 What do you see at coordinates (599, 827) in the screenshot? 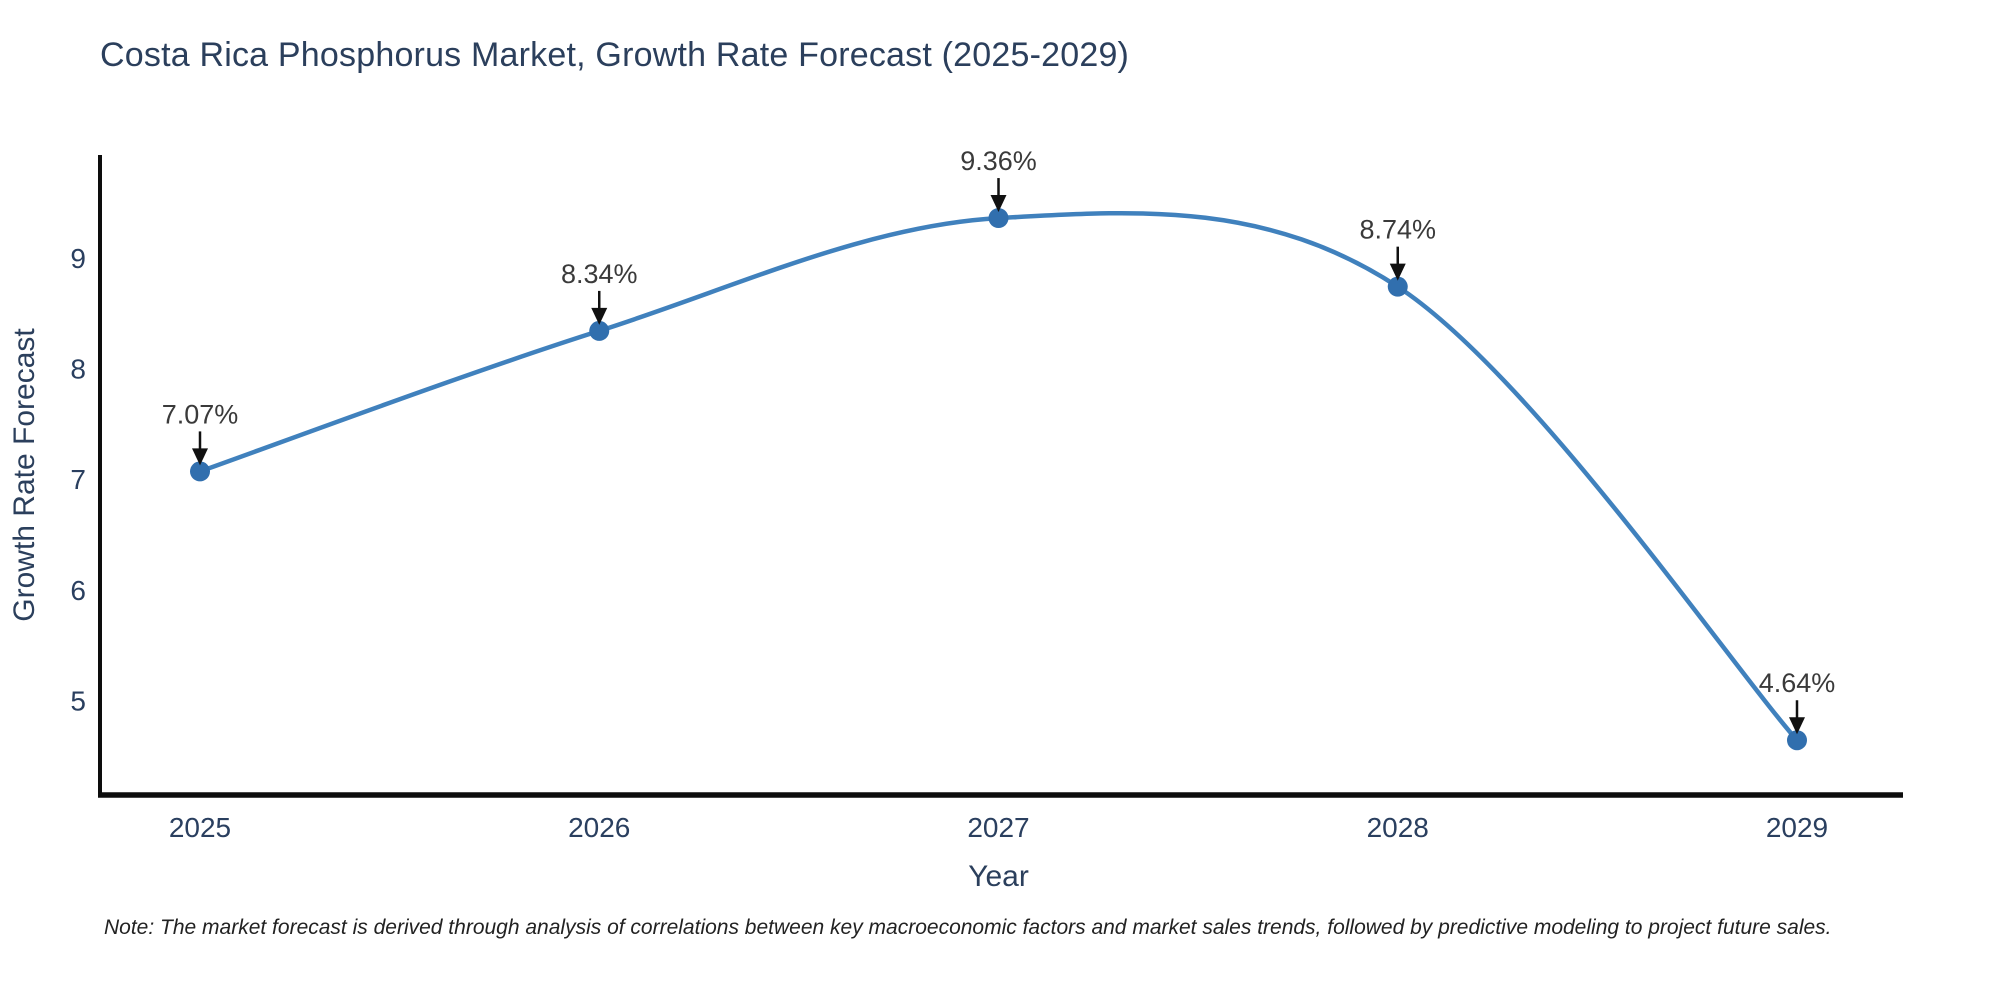
I see `x-tick-label: 2026` at bounding box center [599, 827].